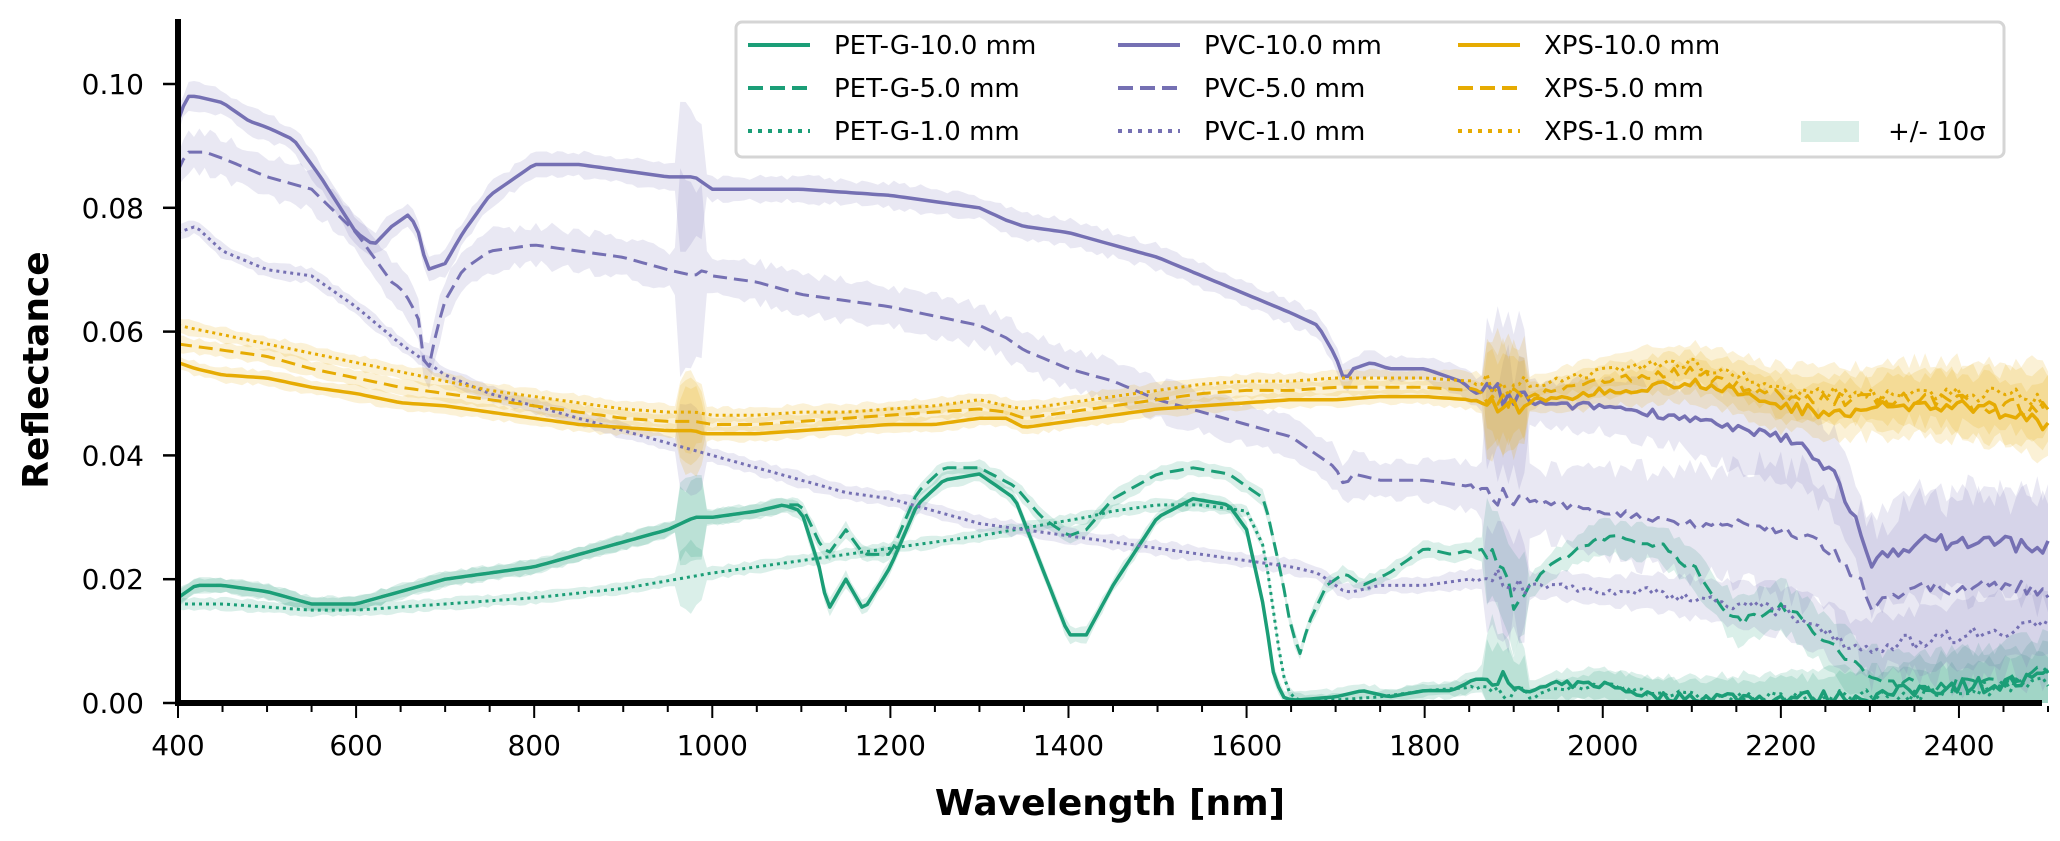 The image size is (2060, 841). I want to click on y-ticks: 0.00 0.02 0.04 0.06 0.08 0.10, so click(130, 394).